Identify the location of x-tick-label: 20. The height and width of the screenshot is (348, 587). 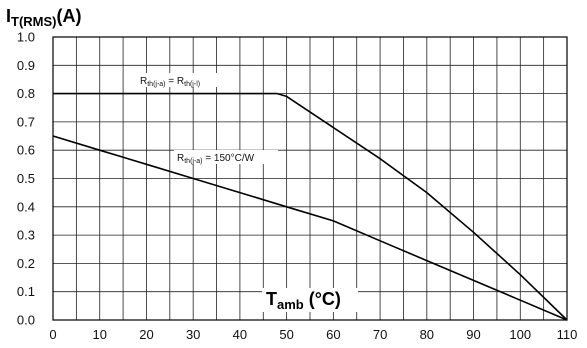
(146, 334).